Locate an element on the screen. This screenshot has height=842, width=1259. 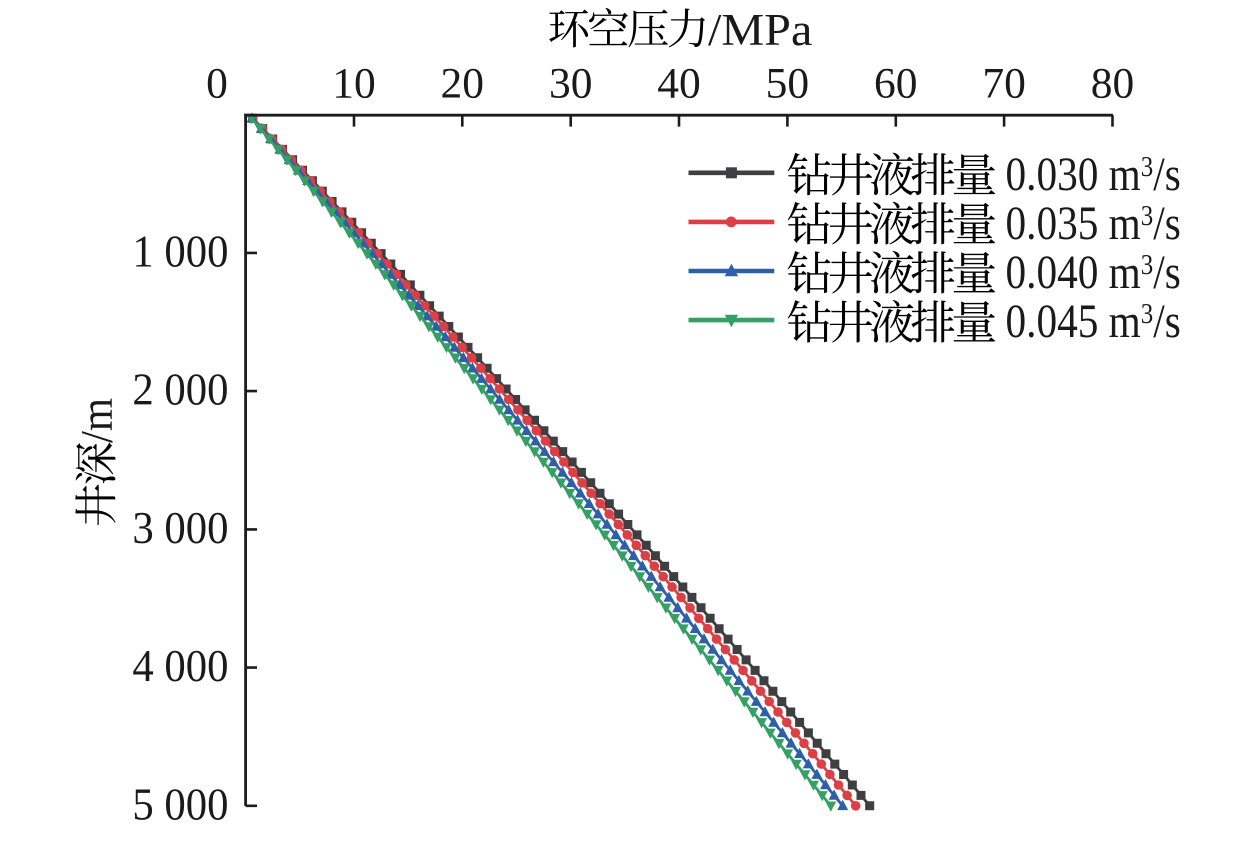
svg-text: 2 000 is located at coordinates (180, 390).